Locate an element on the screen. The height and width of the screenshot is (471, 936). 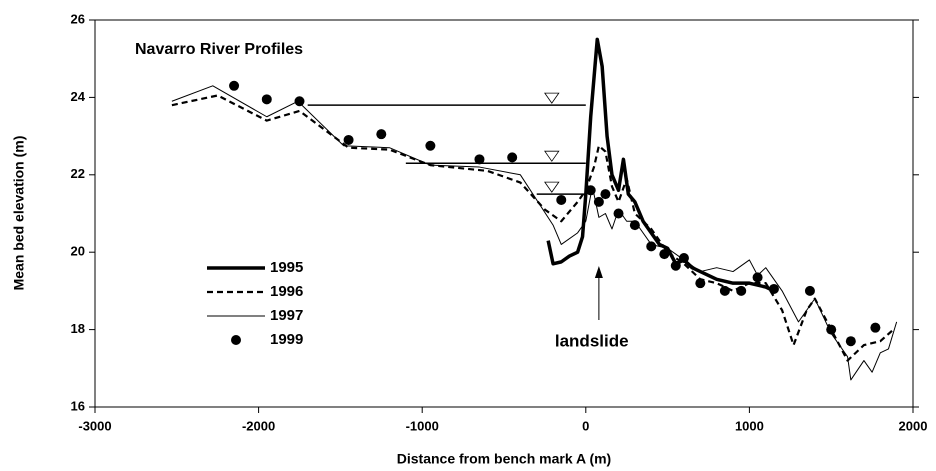
chart-title: Navarro River Profiles is located at coordinates (219, 49).